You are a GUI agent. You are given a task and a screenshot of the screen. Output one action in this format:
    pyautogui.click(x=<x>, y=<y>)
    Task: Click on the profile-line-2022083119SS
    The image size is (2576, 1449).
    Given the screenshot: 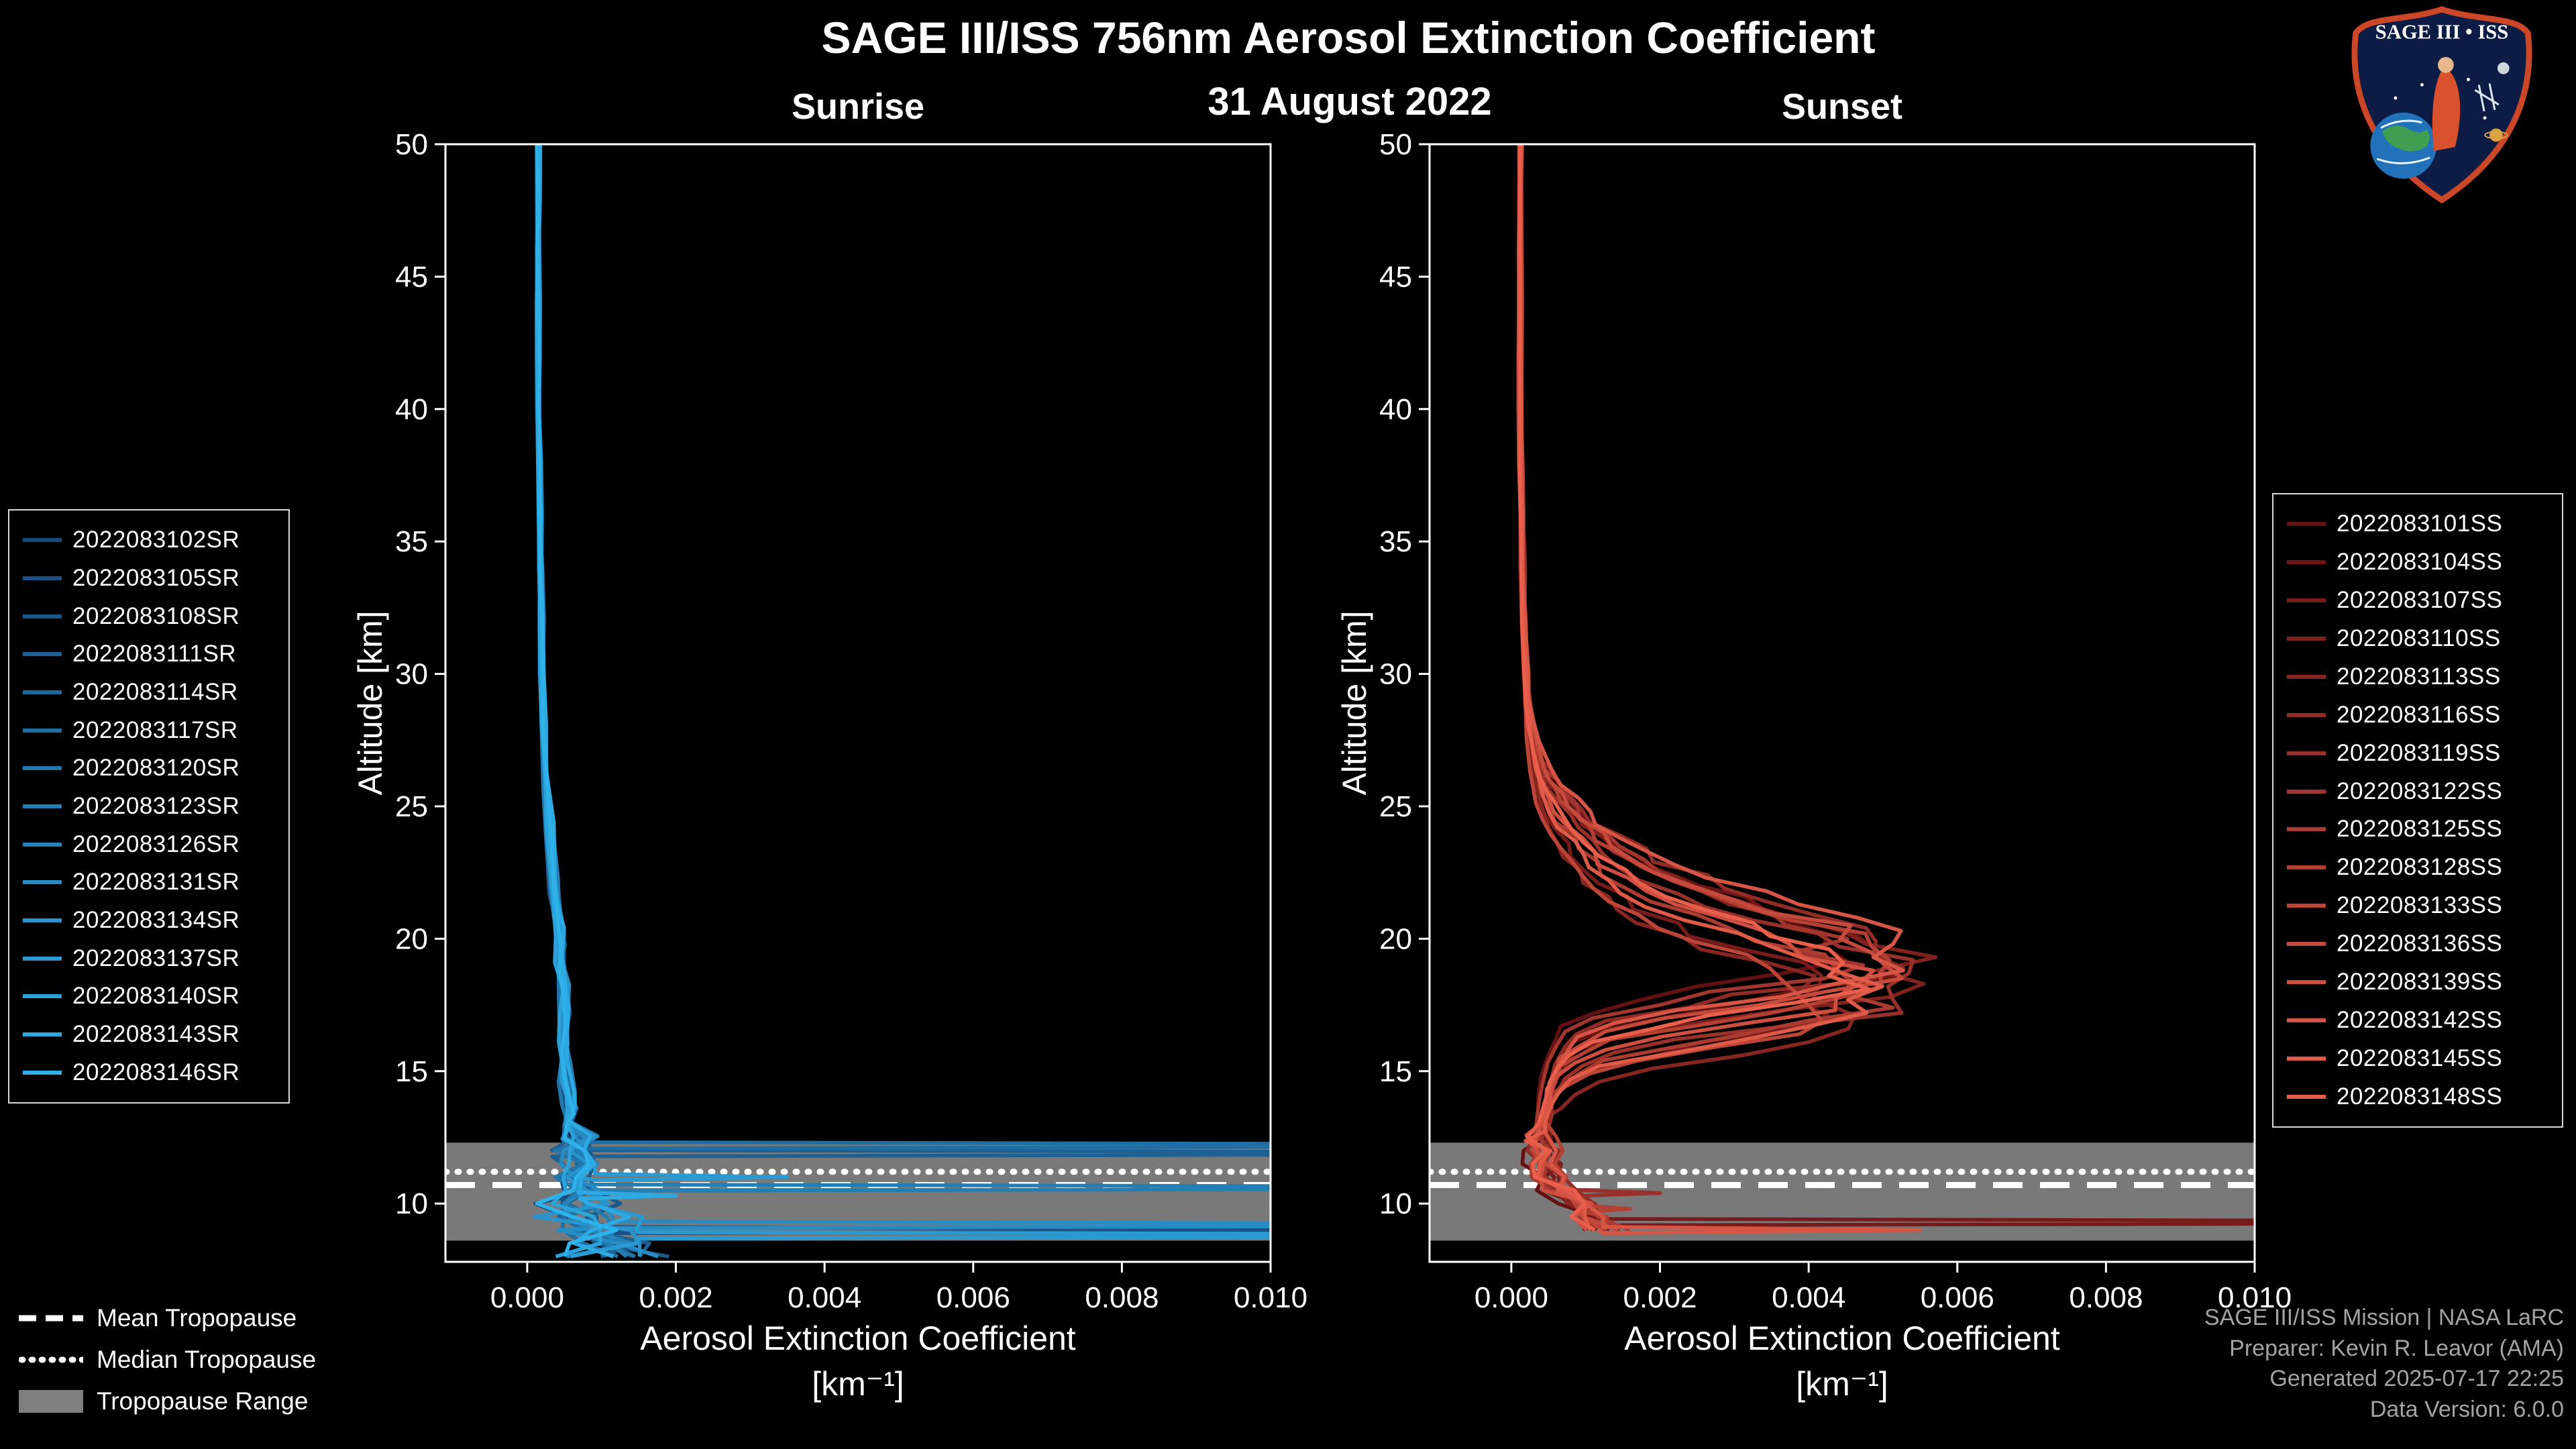 What is the action you would take?
    pyautogui.click(x=1717, y=688)
    